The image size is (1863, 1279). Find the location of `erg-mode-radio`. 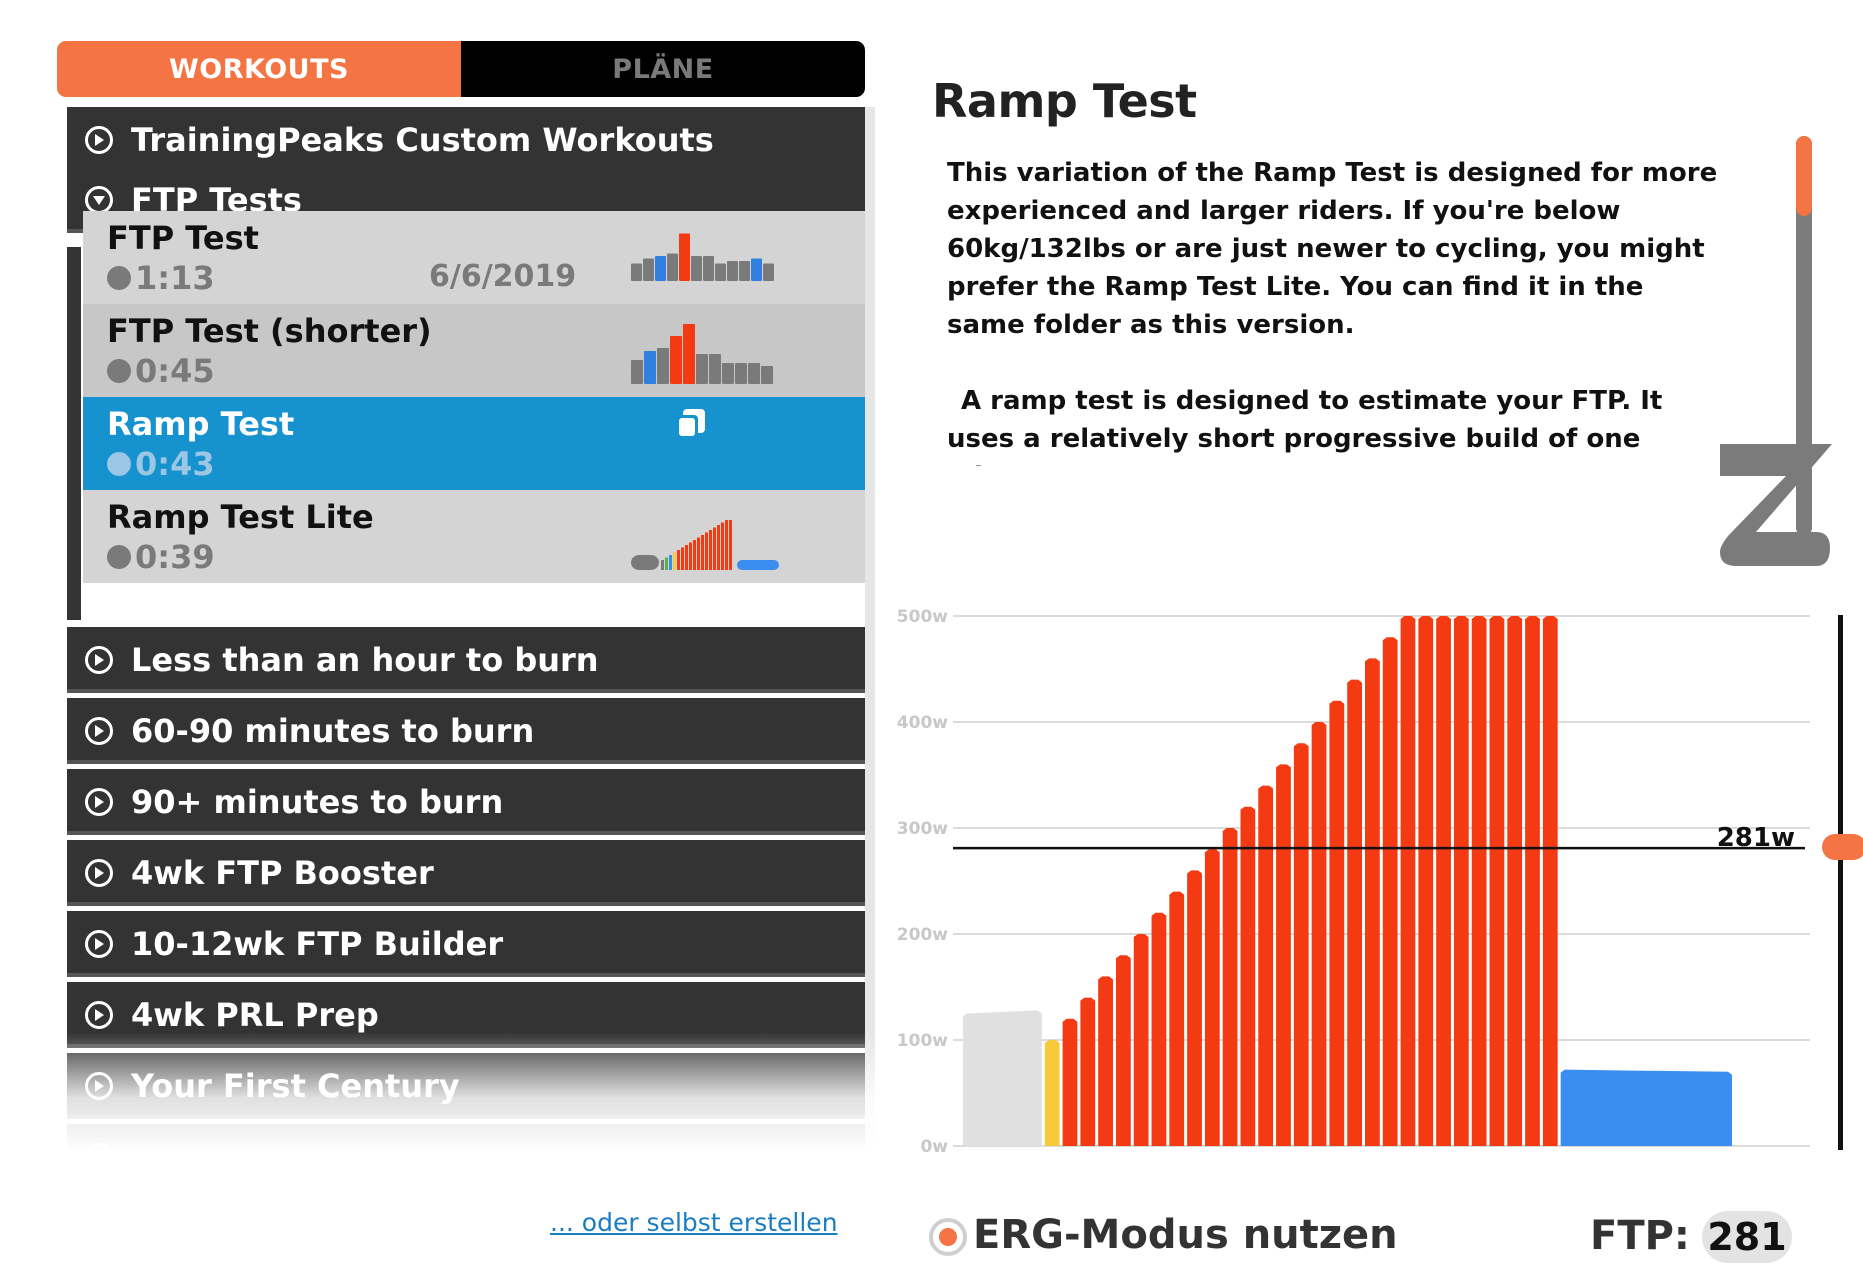

erg-mode-radio is located at coordinates (948, 1237).